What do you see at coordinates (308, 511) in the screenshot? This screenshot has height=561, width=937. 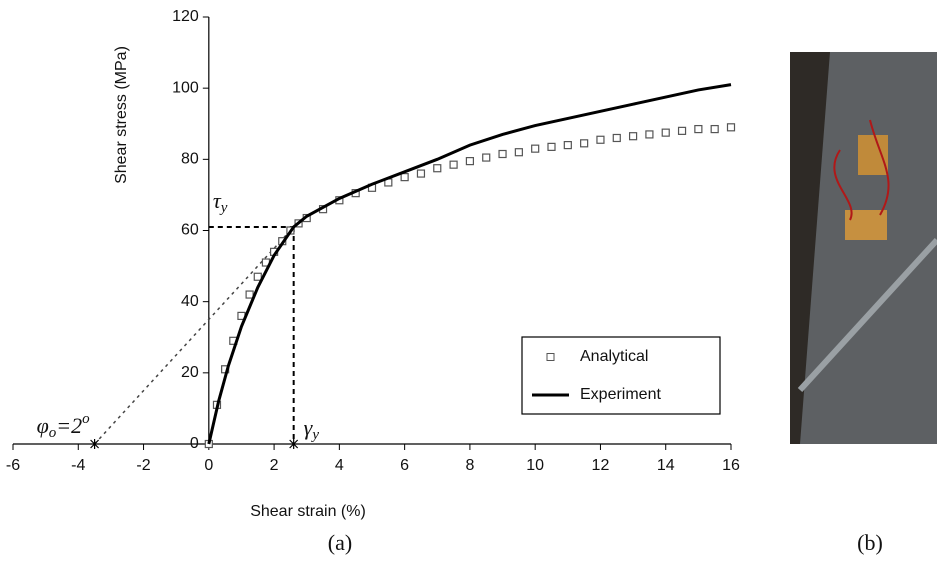 I see `x-axis-label: Shear strain (%)` at bounding box center [308, 511].